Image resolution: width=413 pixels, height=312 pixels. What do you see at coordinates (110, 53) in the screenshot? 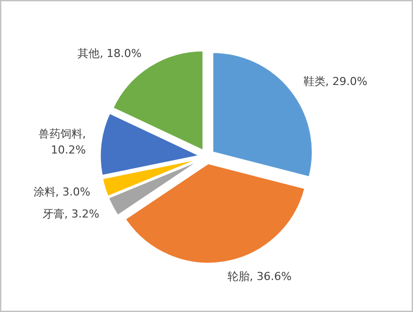
I see `slice-label: 其他, 18.0%` at bounding box center [110, 53].